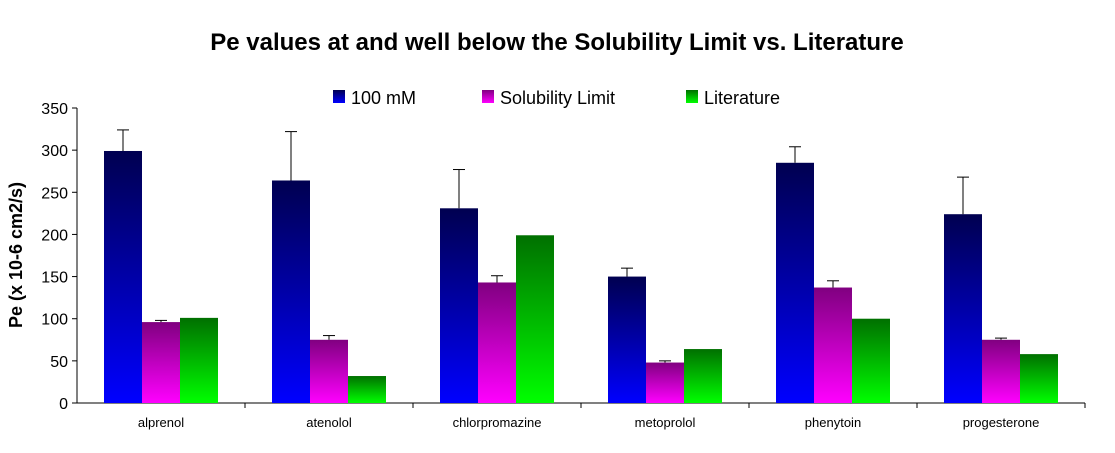 This screenshot has width=1115, height=453. I want to click on x-tick-label: phenytoin, so click(833, 422).